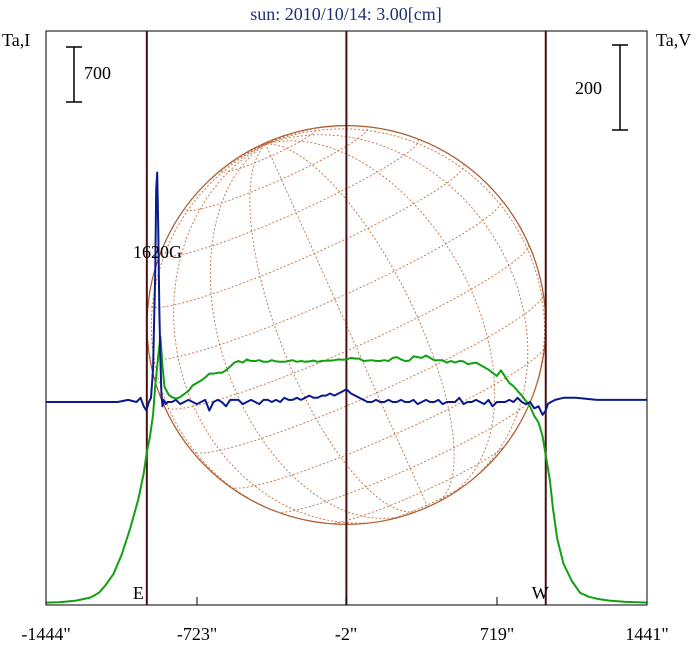 Image resolution: width=696 pixels, height=649 pixels. What do you see at coordinates (345, 620) in the screenshot?
I see `x-axis-ticks: -1444" -723" -2" 719" 1441"` at bounding box center [345, 620].